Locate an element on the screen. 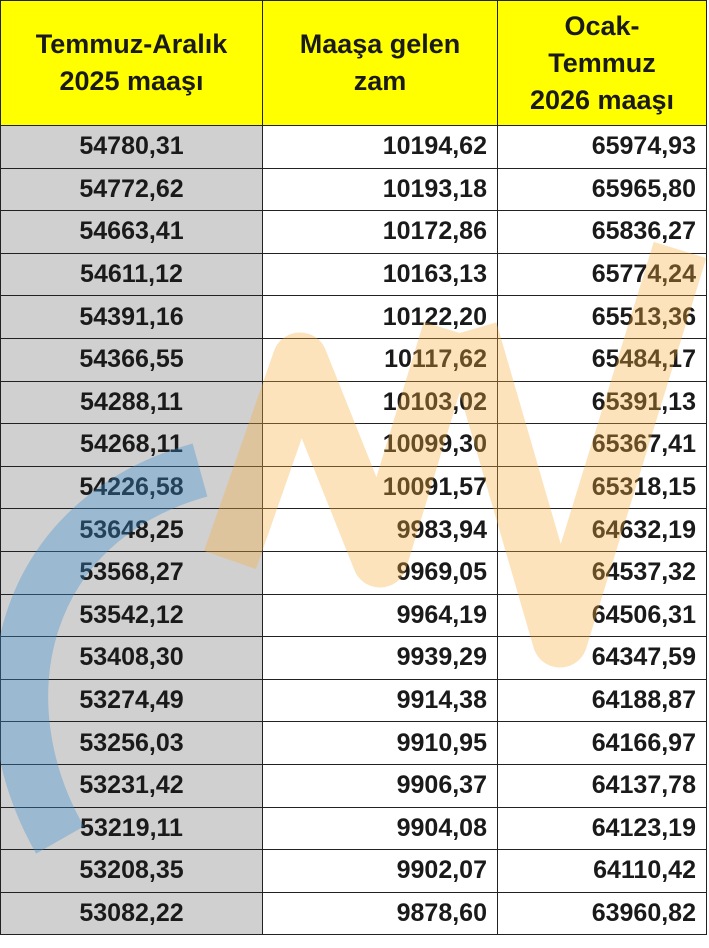 The image size is (709, 948). table-cell: 53408,30 is located at coordinates (131, 658).